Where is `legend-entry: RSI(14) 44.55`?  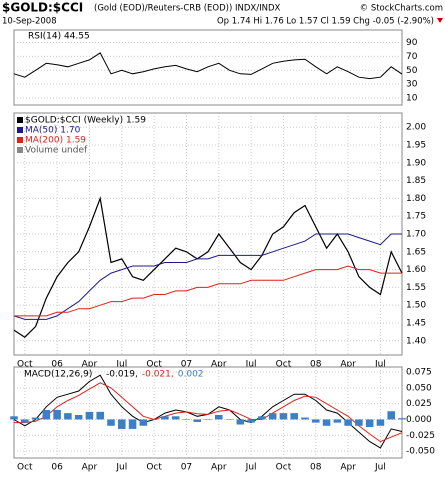
legend-entry: RSI(14) 44.55 is located at coordinates (59, 37).